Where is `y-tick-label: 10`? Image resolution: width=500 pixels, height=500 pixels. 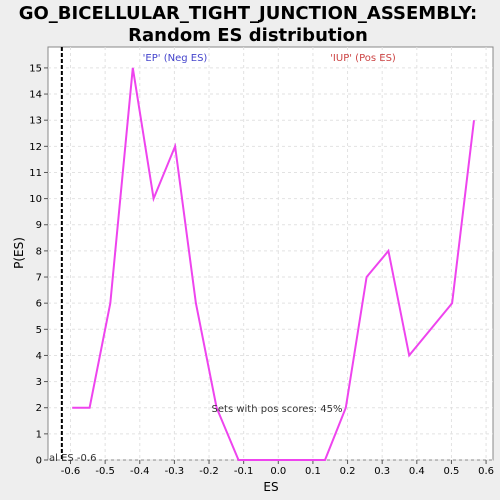 y-tick-label: 10 is located at coordinates (35, 199).